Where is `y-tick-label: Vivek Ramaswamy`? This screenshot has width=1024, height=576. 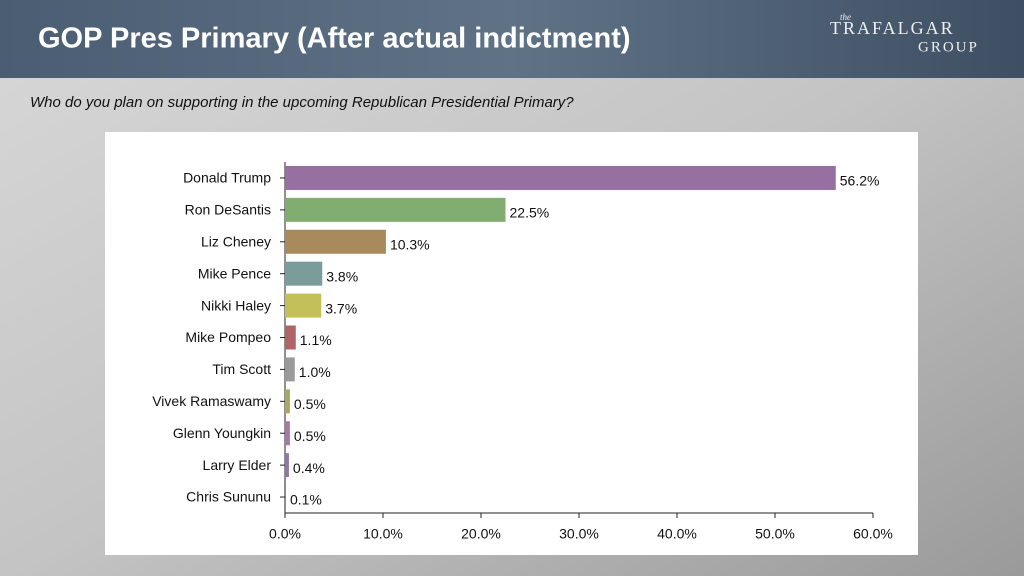 y-tick-label: Vivek Ramaswamy is located at coordinates (211, 401).